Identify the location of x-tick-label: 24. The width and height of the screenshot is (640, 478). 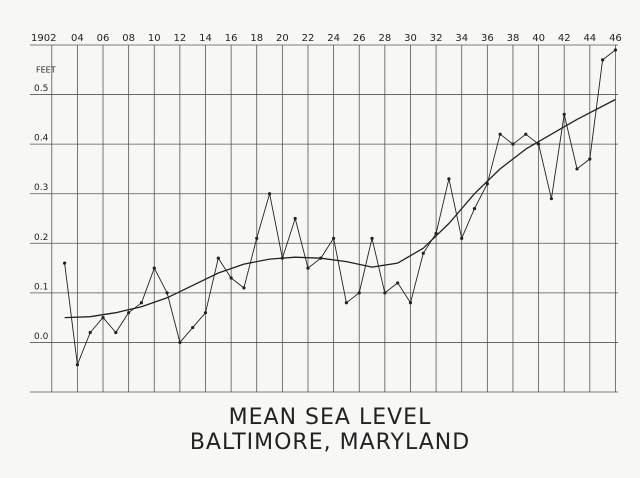
(333, 38).